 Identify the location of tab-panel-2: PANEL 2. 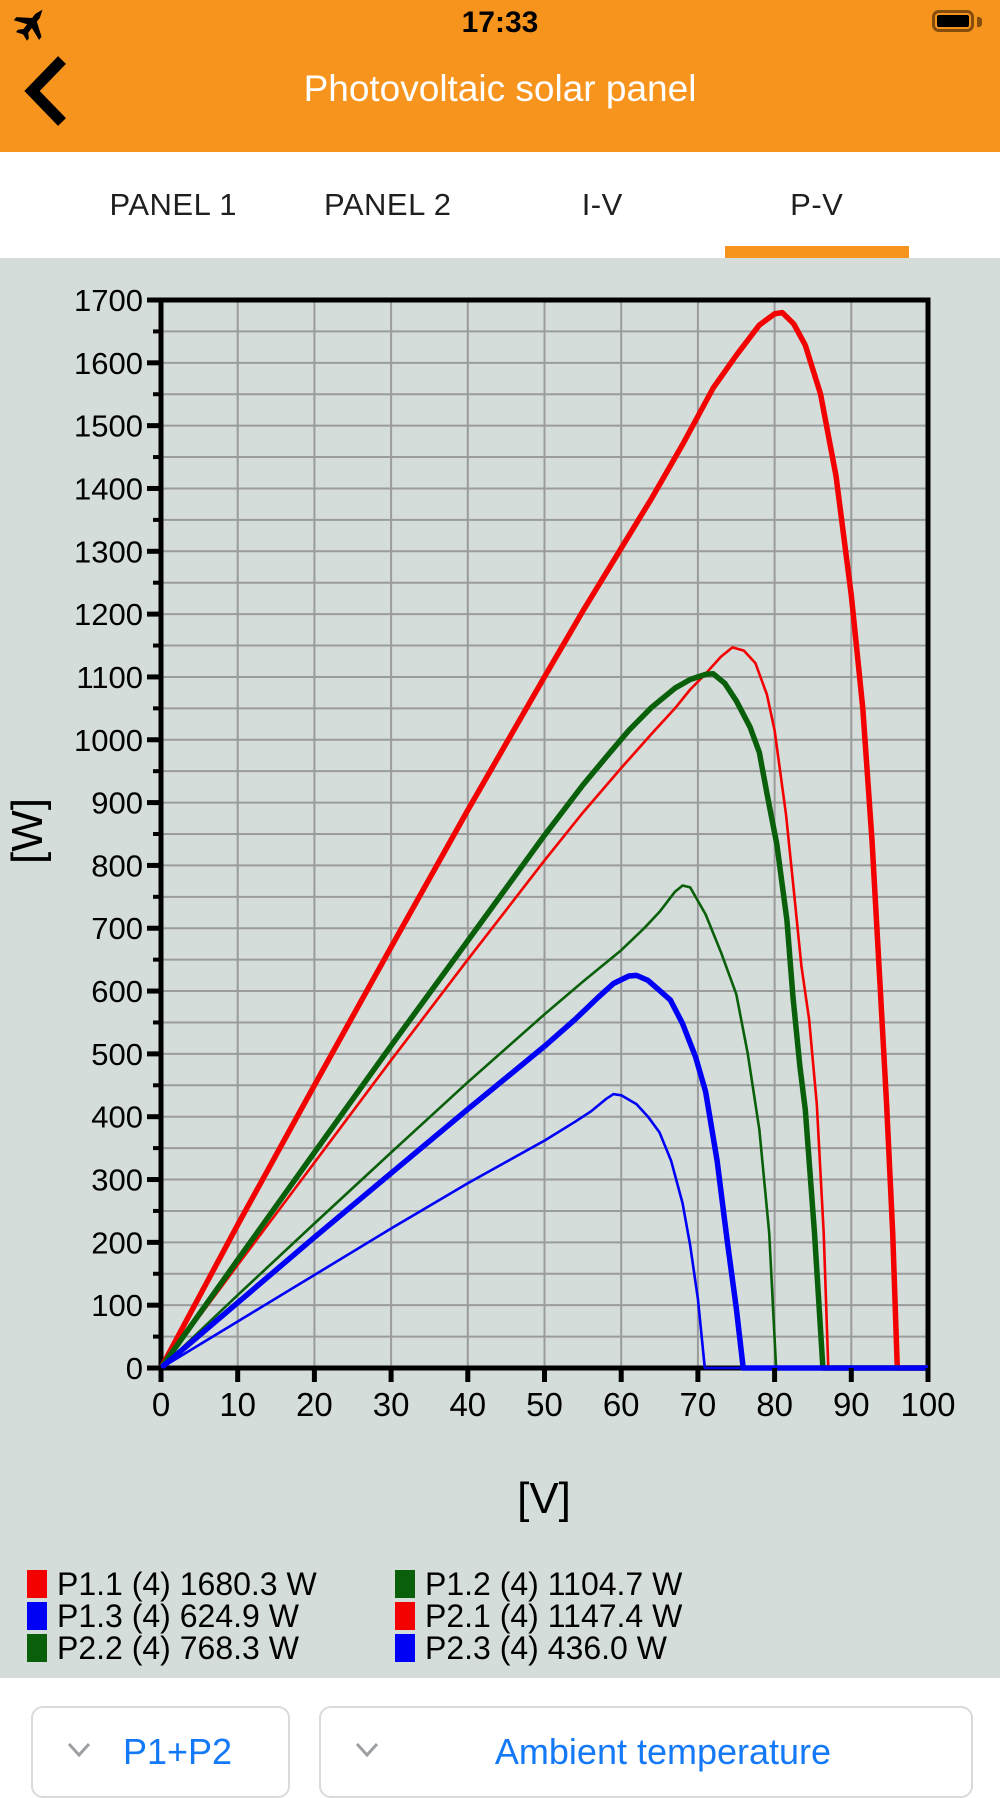
(388, 205).